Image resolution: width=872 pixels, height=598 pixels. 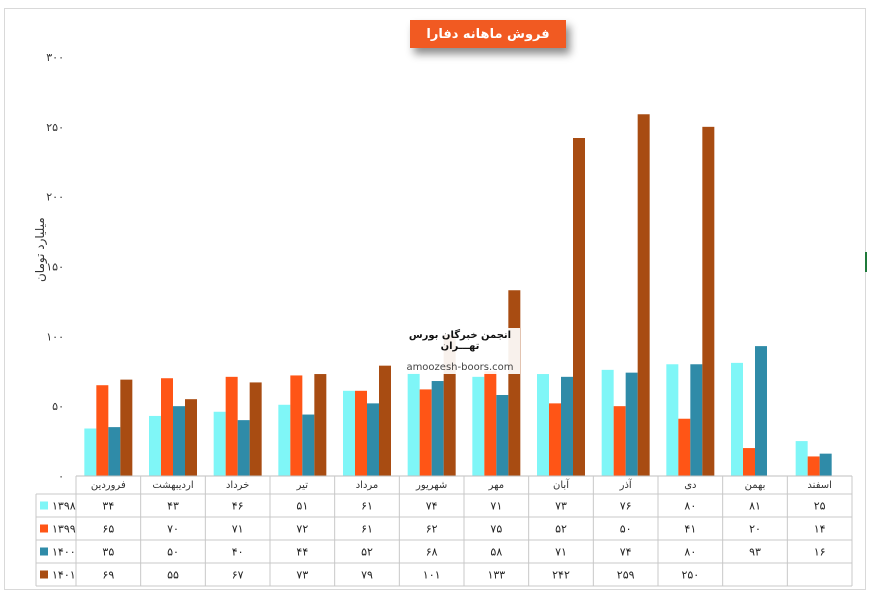 I want to click on data-label: ۲۵۰, so click(x=690, y=575).